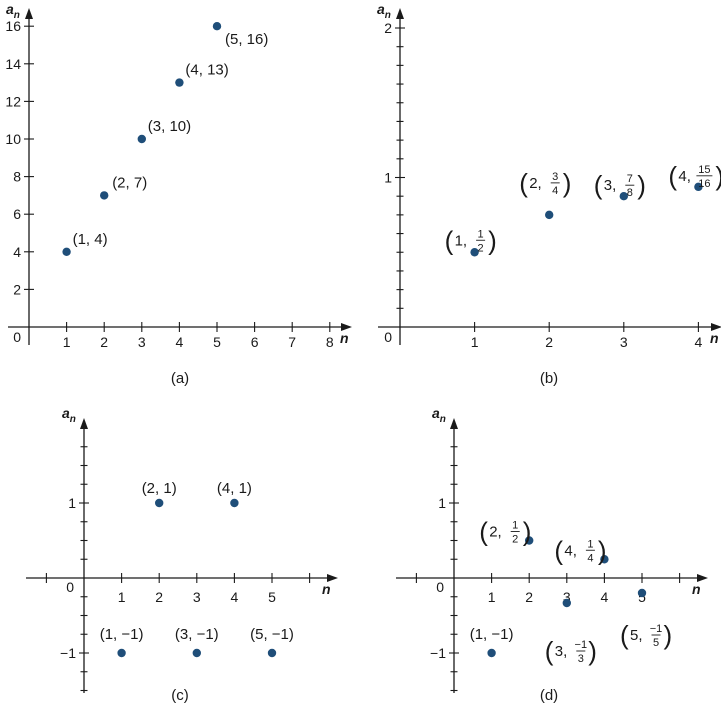 The image size is (721, 713). What do you see at coordinates (610, 185) in the screenshot?
I see `label-n-value: 3,` at bounding box center [610, 185].